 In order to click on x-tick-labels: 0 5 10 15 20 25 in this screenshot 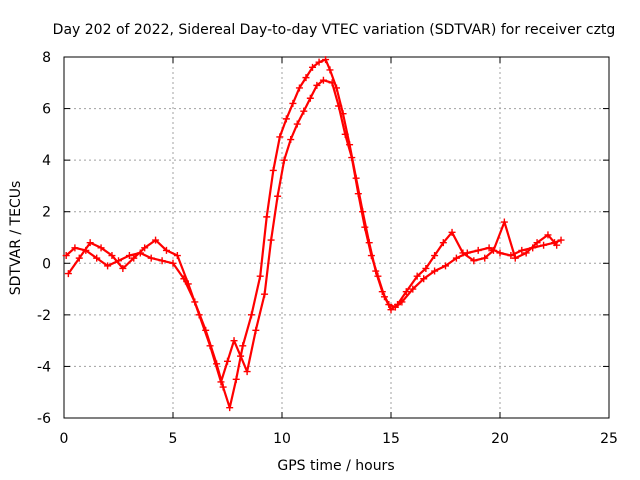, I will do `click(339, 439)`.